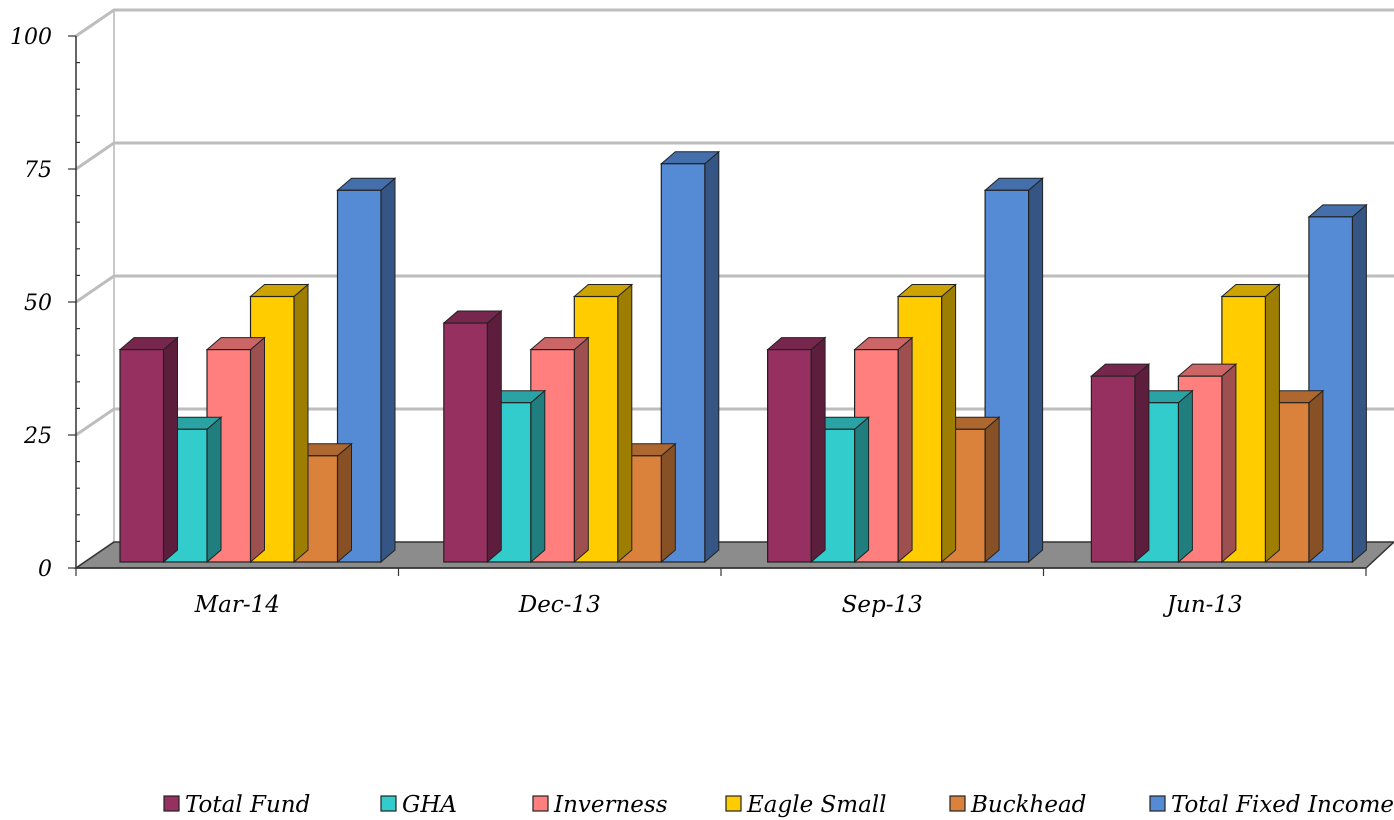  What do you see at coordinates (882, 605) in the screenshot?
I see `x-tick-label: Sep-13` at bounding box center [882, 605].